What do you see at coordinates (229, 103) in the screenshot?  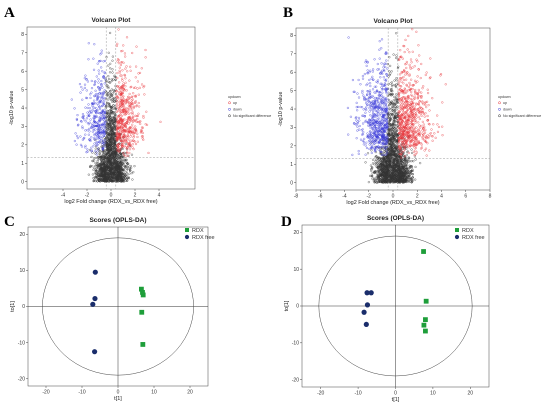 I see `legend-marker` at bounding box center [229, 103].